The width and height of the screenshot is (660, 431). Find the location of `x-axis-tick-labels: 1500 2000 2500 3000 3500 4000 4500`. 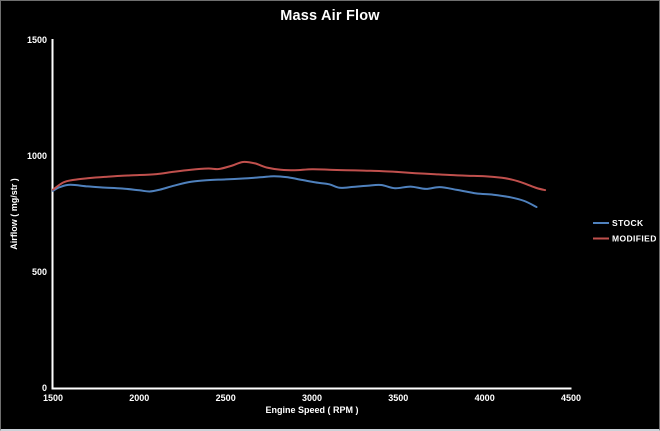

x-axis-tick-labels: 1500 2000 2500 3000 3500 4000 4500 is located at coordinates (312, 398).